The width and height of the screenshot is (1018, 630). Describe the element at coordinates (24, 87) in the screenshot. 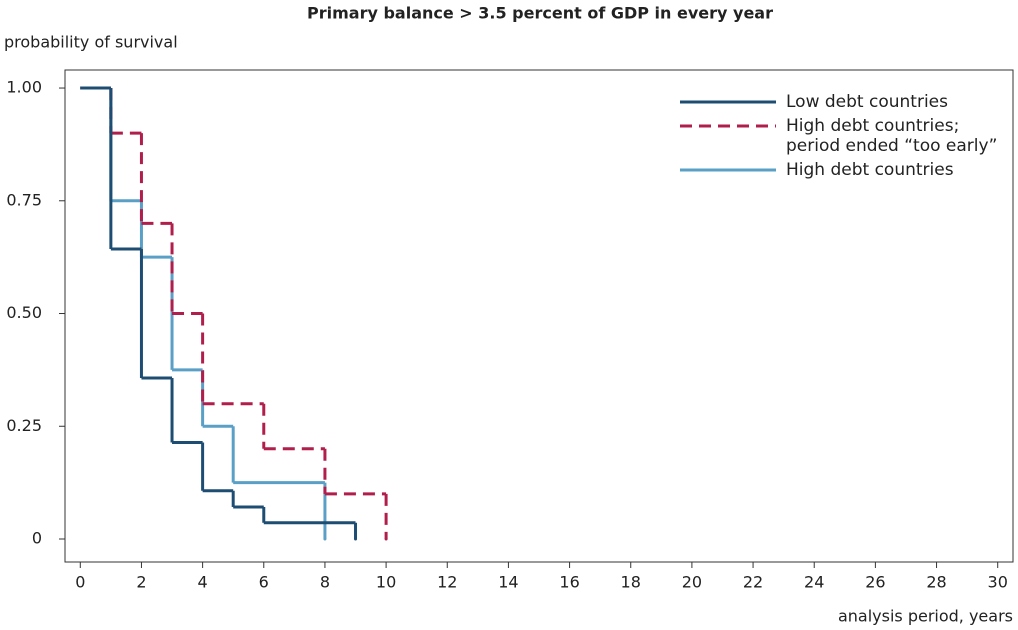

I see `y-tick-label: 1.00` at that location.